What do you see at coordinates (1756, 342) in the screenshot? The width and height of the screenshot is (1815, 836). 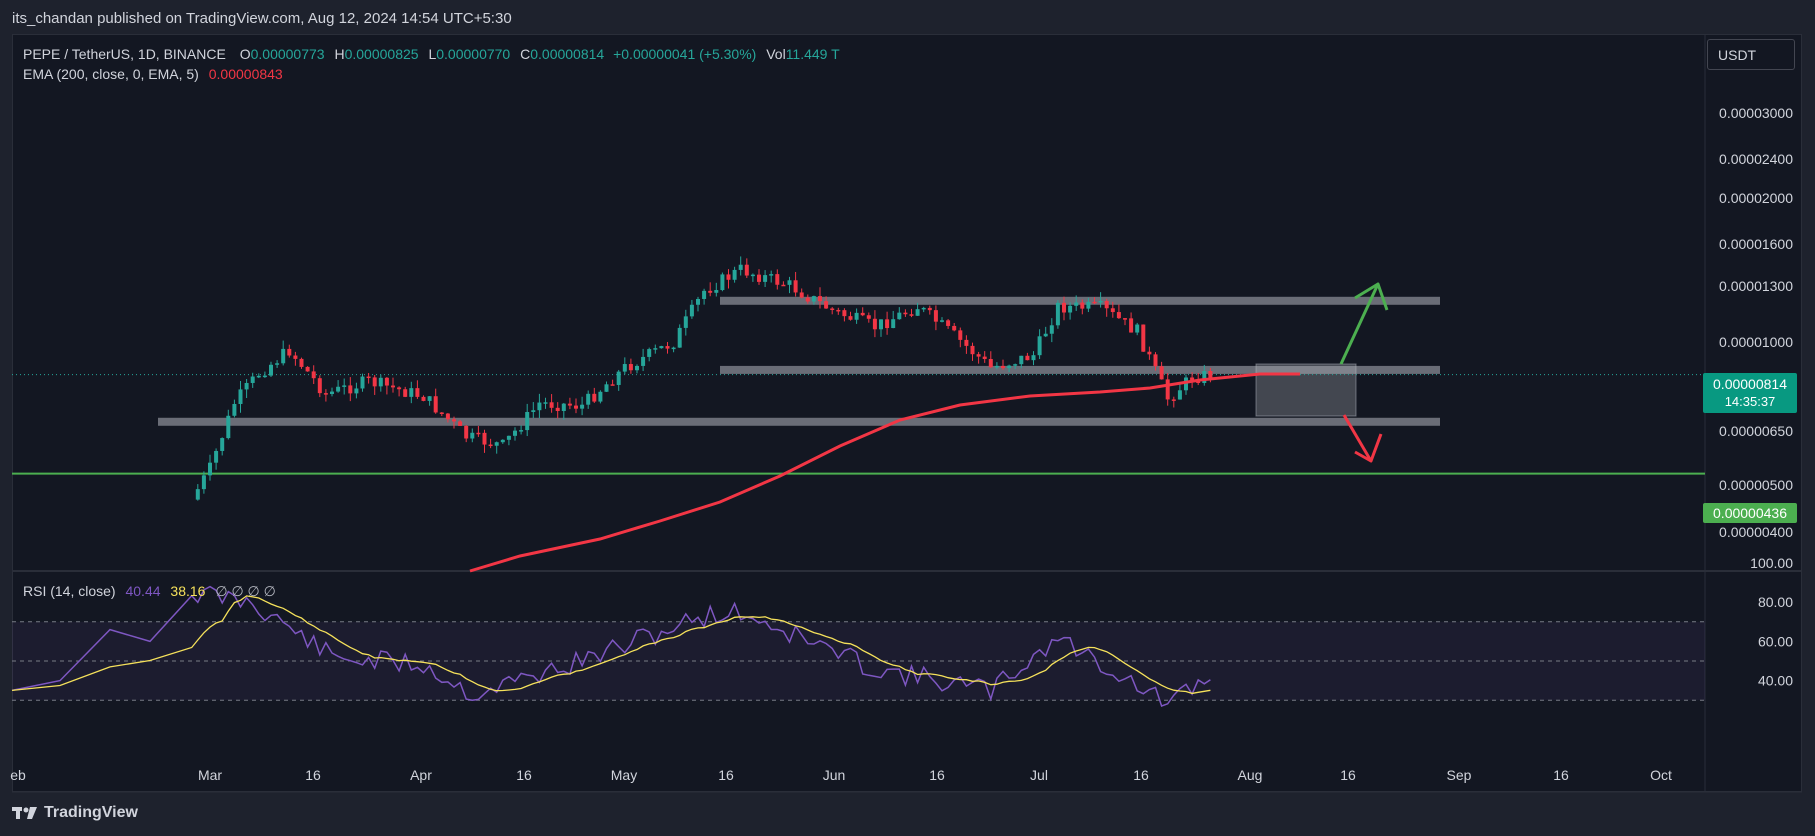 I see `price-axis-label: 0.00001000` at bounding box center [1756, 342].